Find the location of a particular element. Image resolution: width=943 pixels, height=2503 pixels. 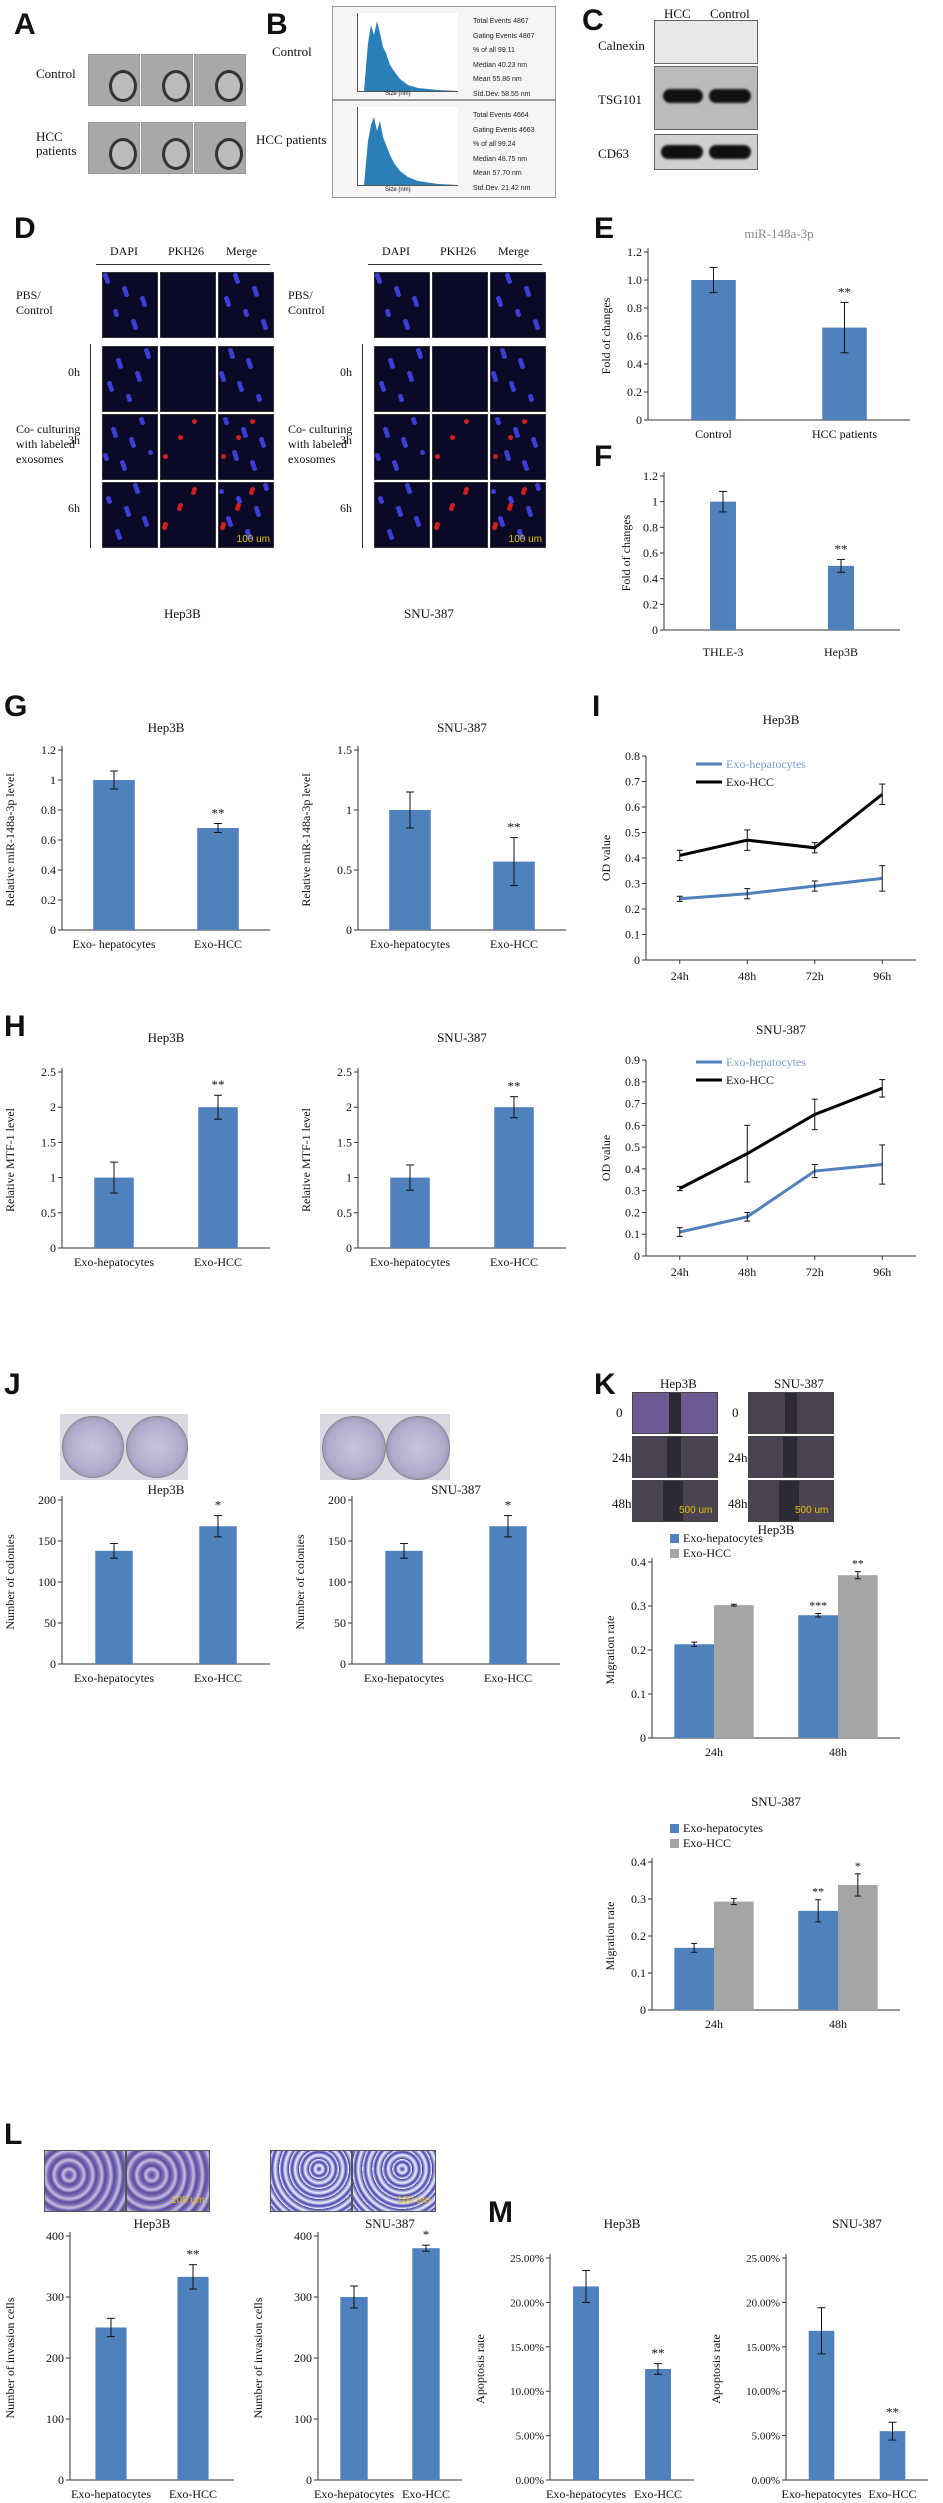

stat-label: Gating Events is located at coordinates (495, 36).